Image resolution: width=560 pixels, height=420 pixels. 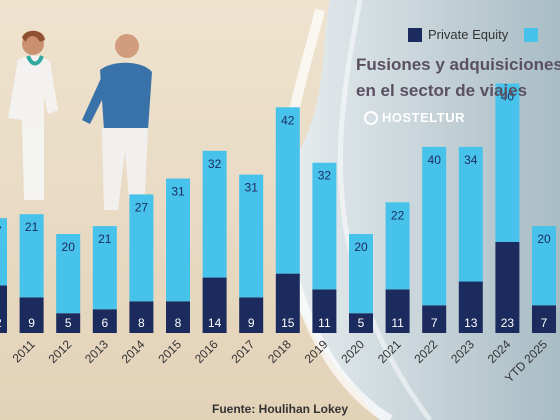 I want to click on bar-other-2022, so click(x=434, y=226).